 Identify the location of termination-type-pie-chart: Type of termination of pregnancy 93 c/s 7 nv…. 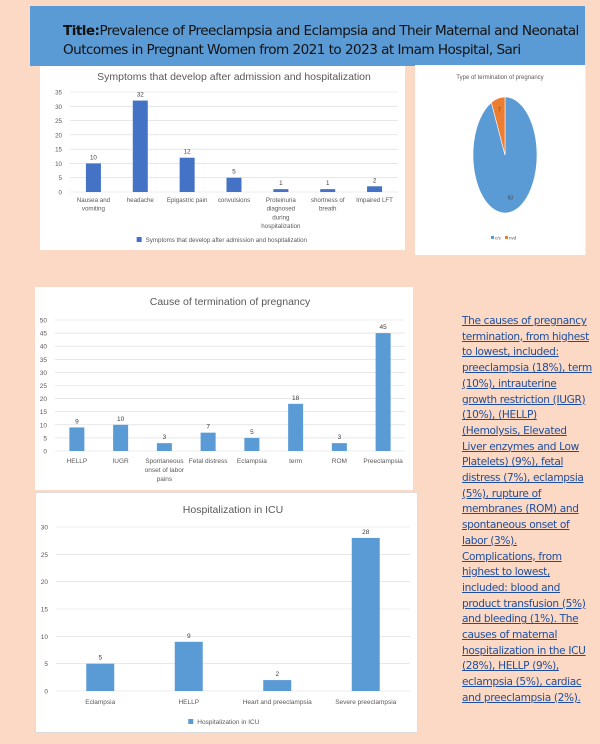
(500, 160).